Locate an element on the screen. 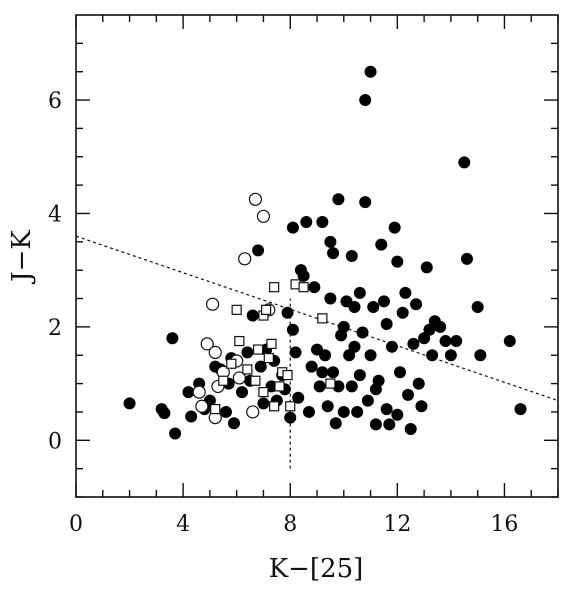 This screenshot has width=570, height=591. y-tick-label: 4 is located at coordinates (55, 214).